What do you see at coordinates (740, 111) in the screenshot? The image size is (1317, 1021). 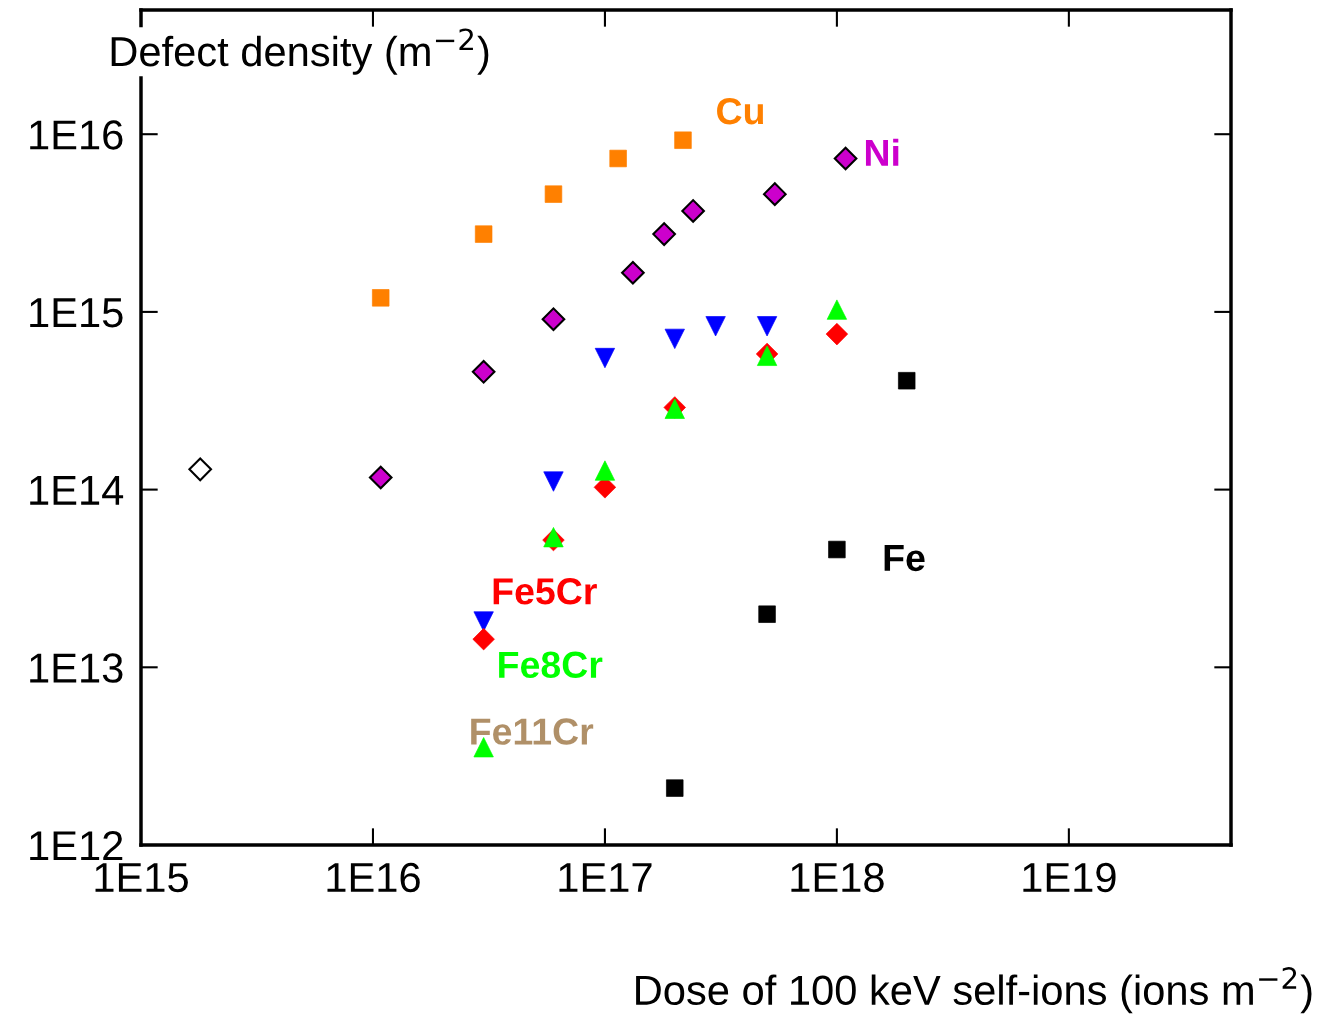 I see `series-label: Cu` at bounding box center [740, 111].